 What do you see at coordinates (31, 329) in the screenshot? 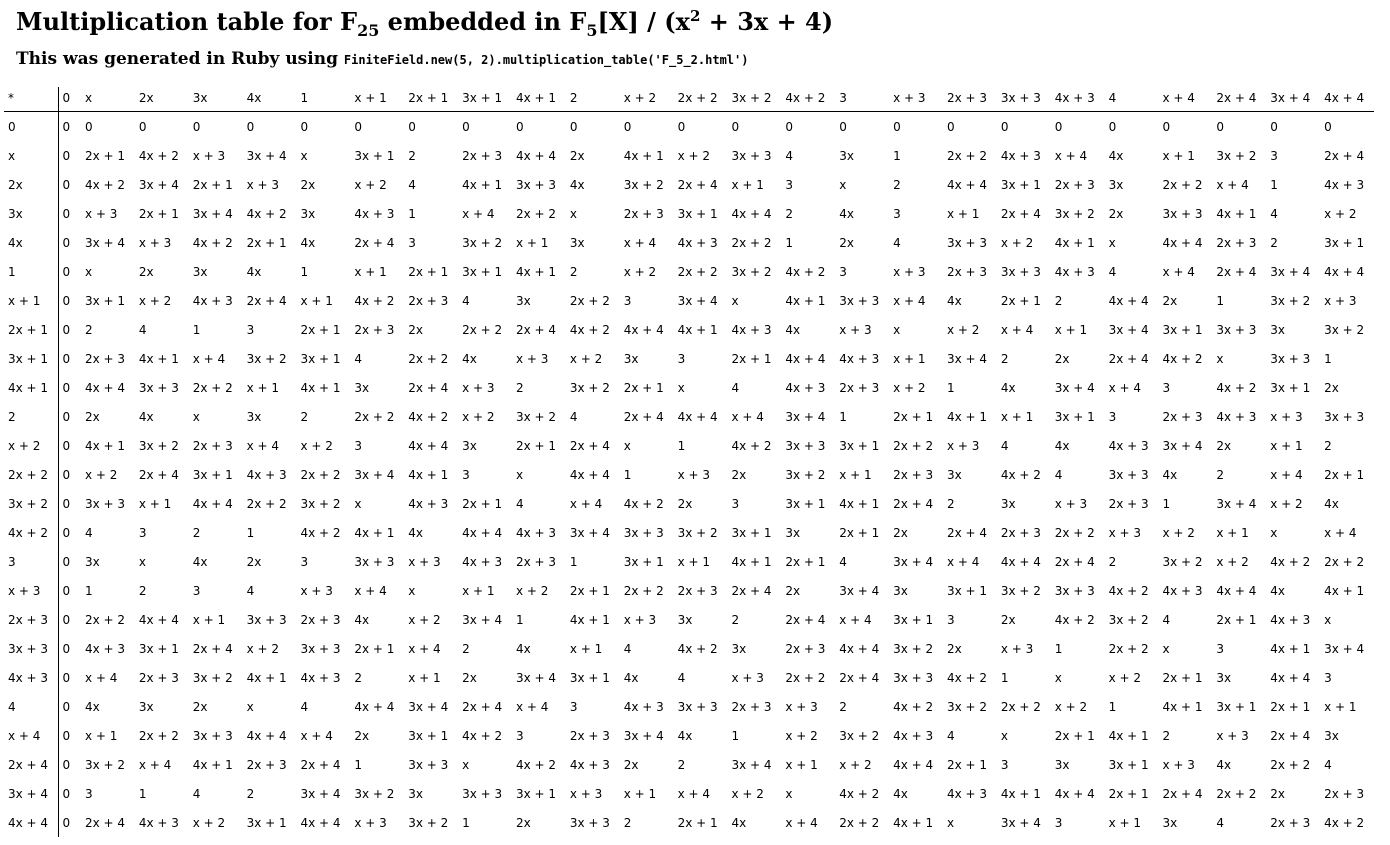
I see `row-header: 2x + 1` at bounding box center [31, 329].